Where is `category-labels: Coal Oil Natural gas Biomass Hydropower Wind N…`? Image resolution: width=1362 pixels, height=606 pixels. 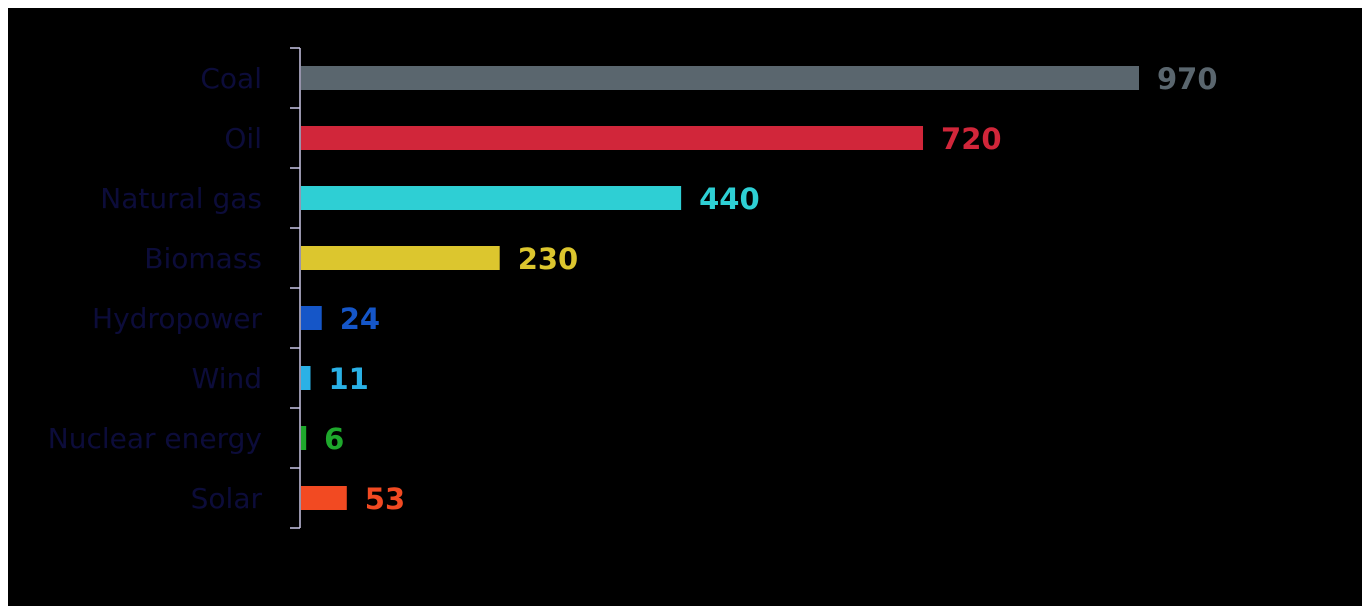
category-labels: Coal Oil Natural gas Biomass Hydropower Wind N… is located at coordinates (155, 288).